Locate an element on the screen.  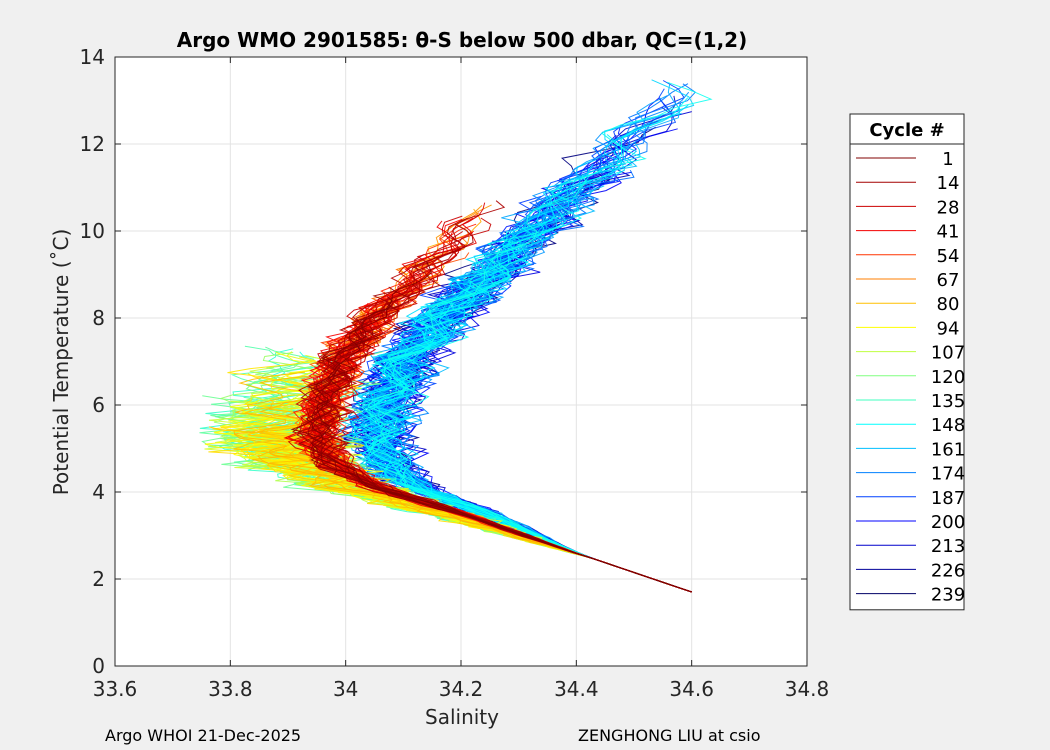
cycle-profile-line is located at coordinates (528, 412).